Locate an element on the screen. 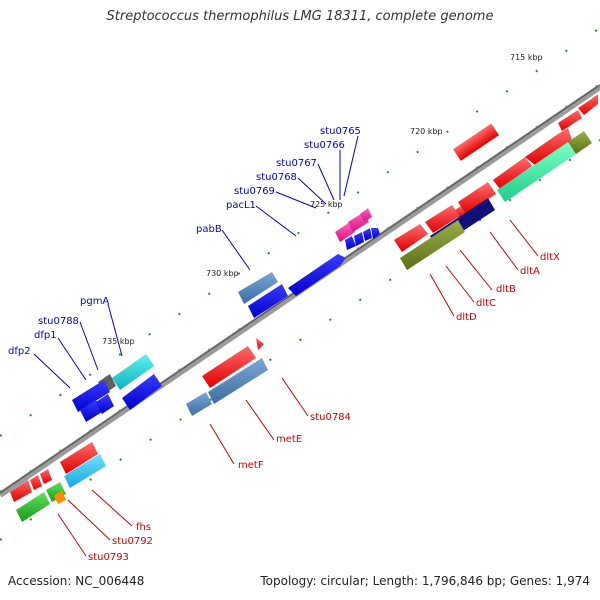 The image size is (600, 600). tick-720: 720 kbp is located at coordinates (426, 131).